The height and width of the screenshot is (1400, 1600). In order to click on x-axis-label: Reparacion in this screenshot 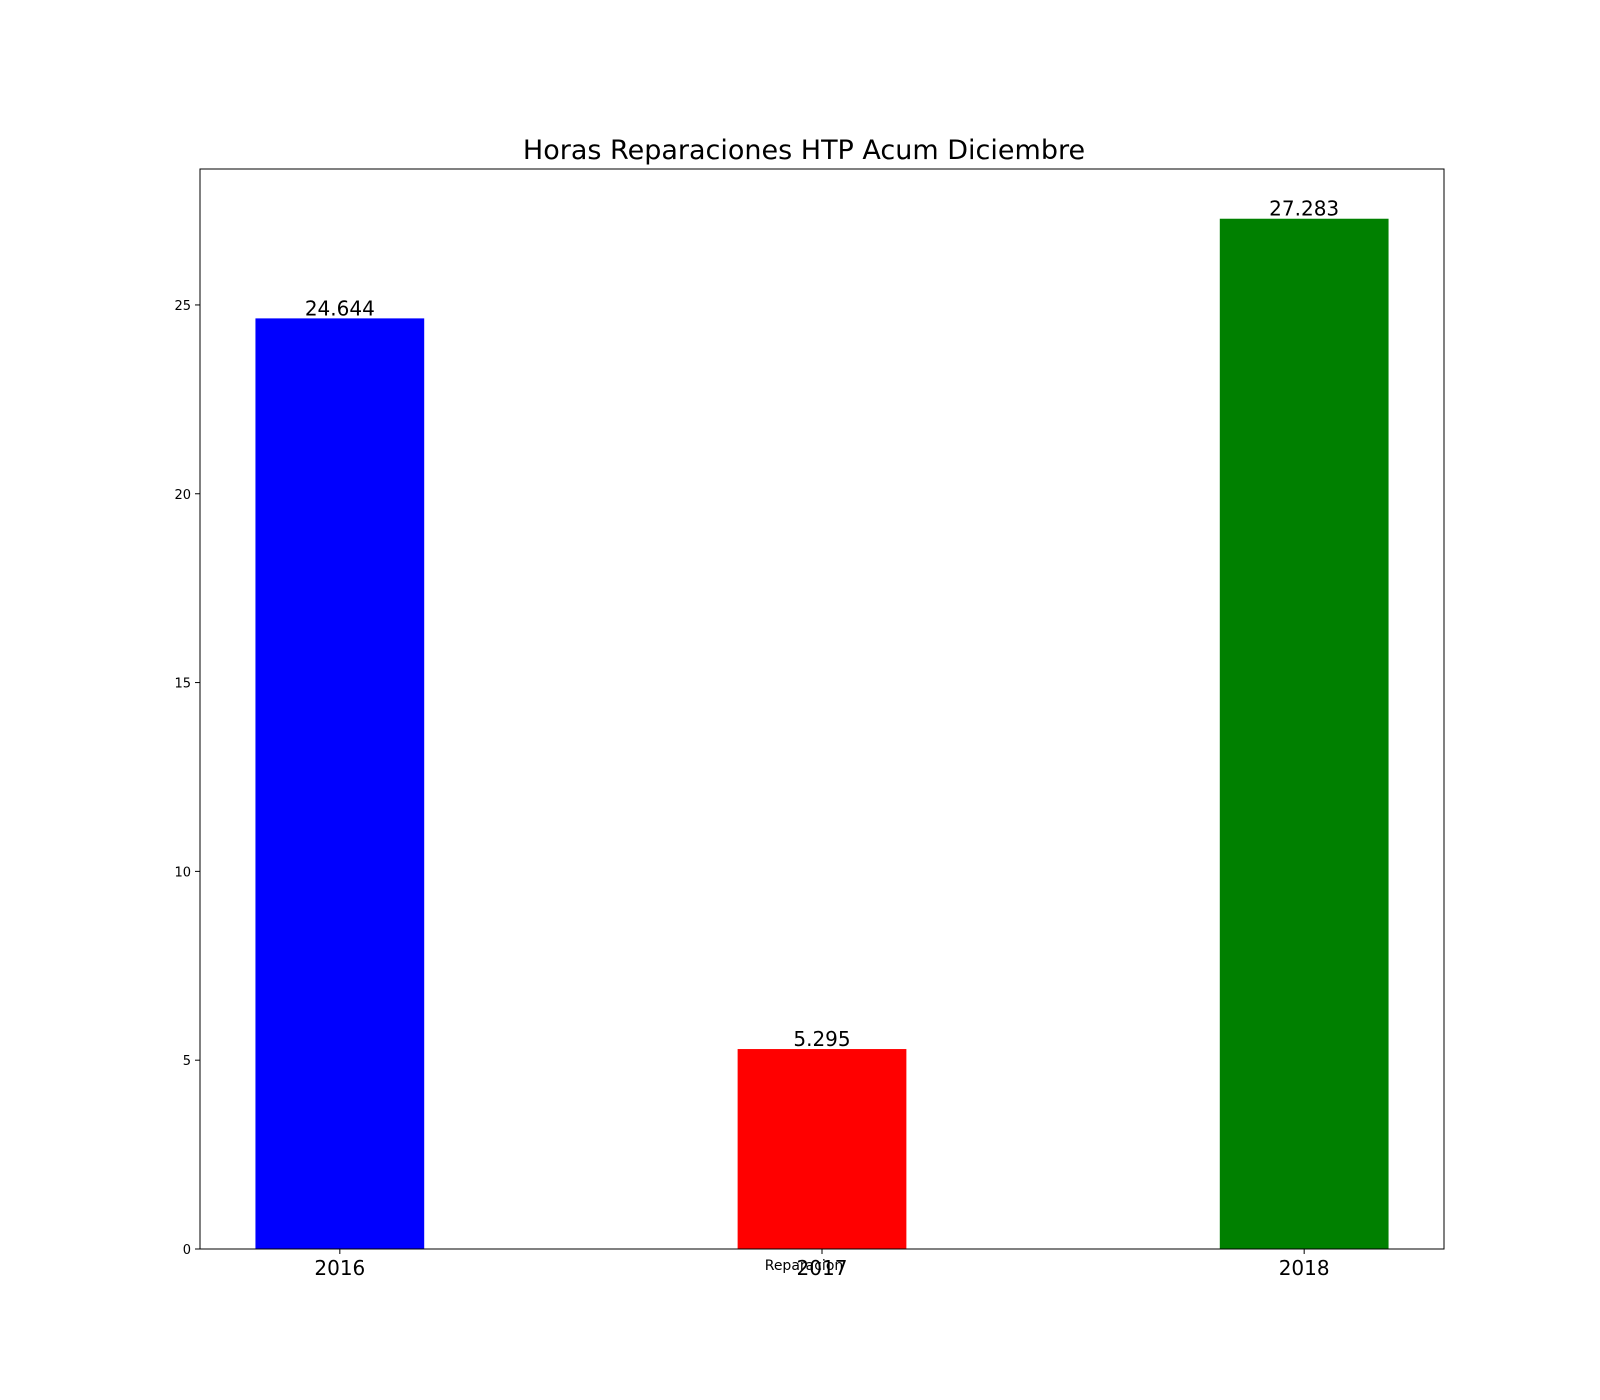, I will do `click(804, 1266)`.